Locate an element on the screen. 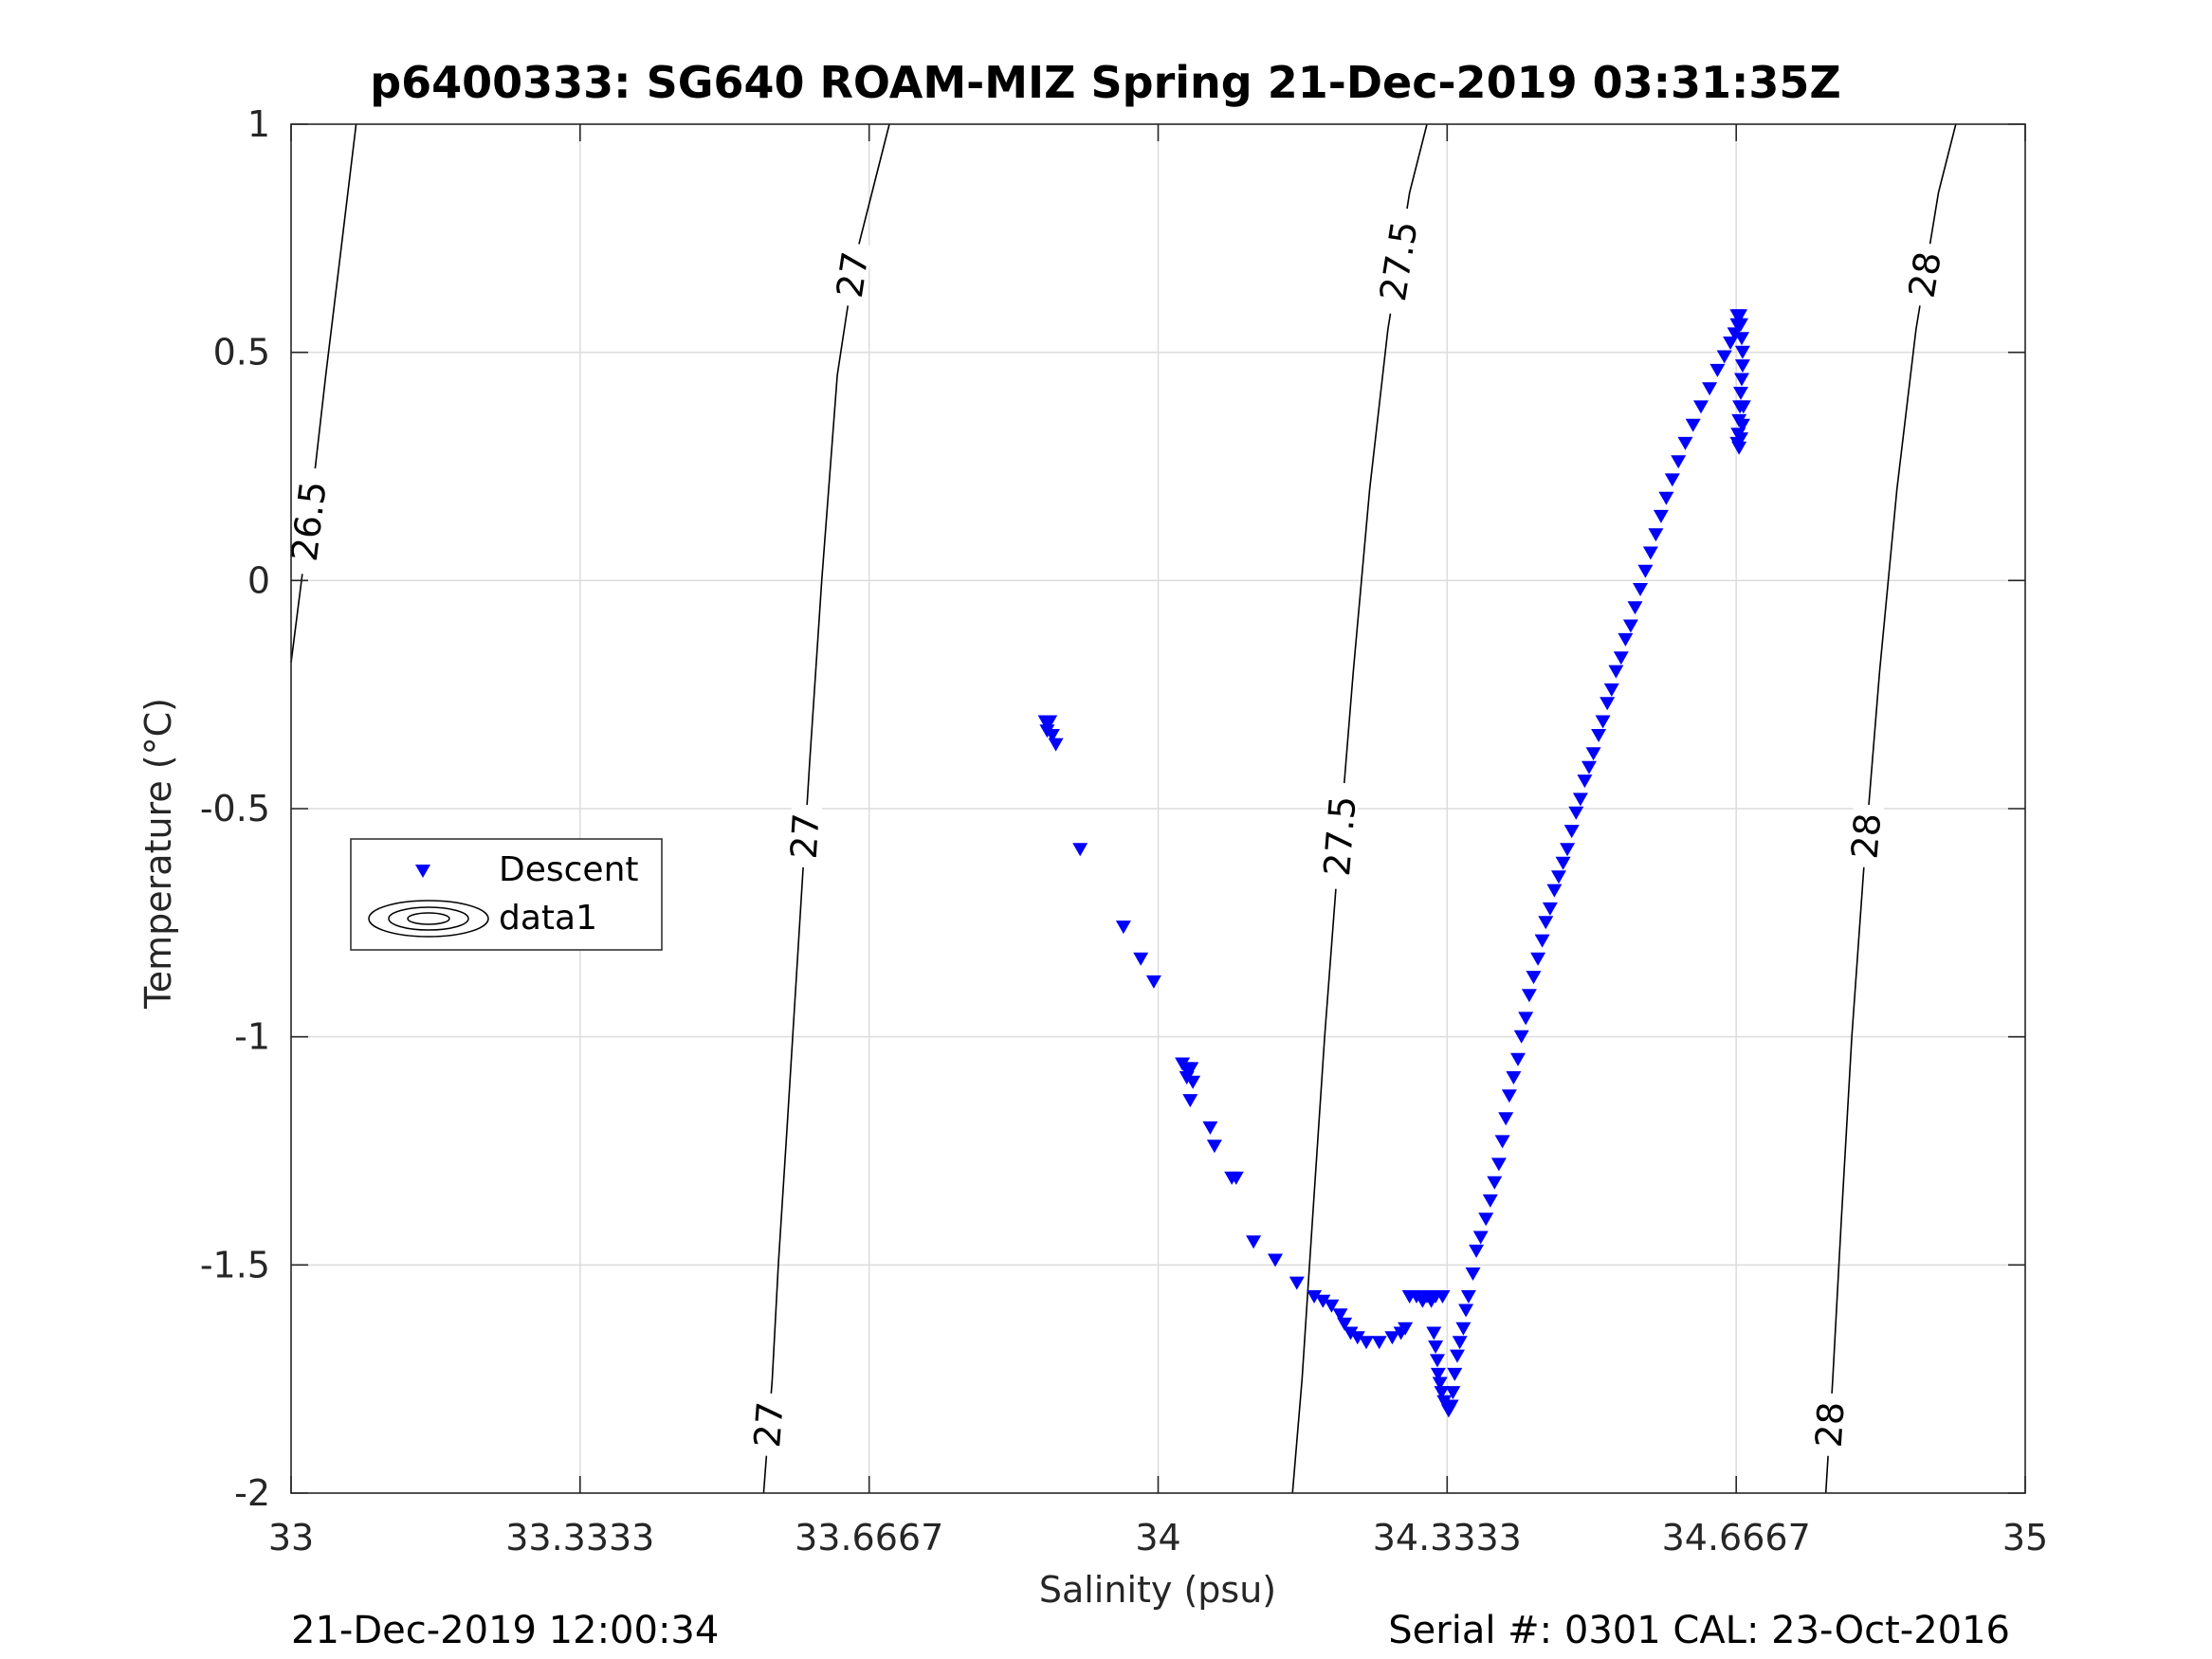 The image size is (2212, 1659). legend-descent-marker is located at coordinates (422, 871).